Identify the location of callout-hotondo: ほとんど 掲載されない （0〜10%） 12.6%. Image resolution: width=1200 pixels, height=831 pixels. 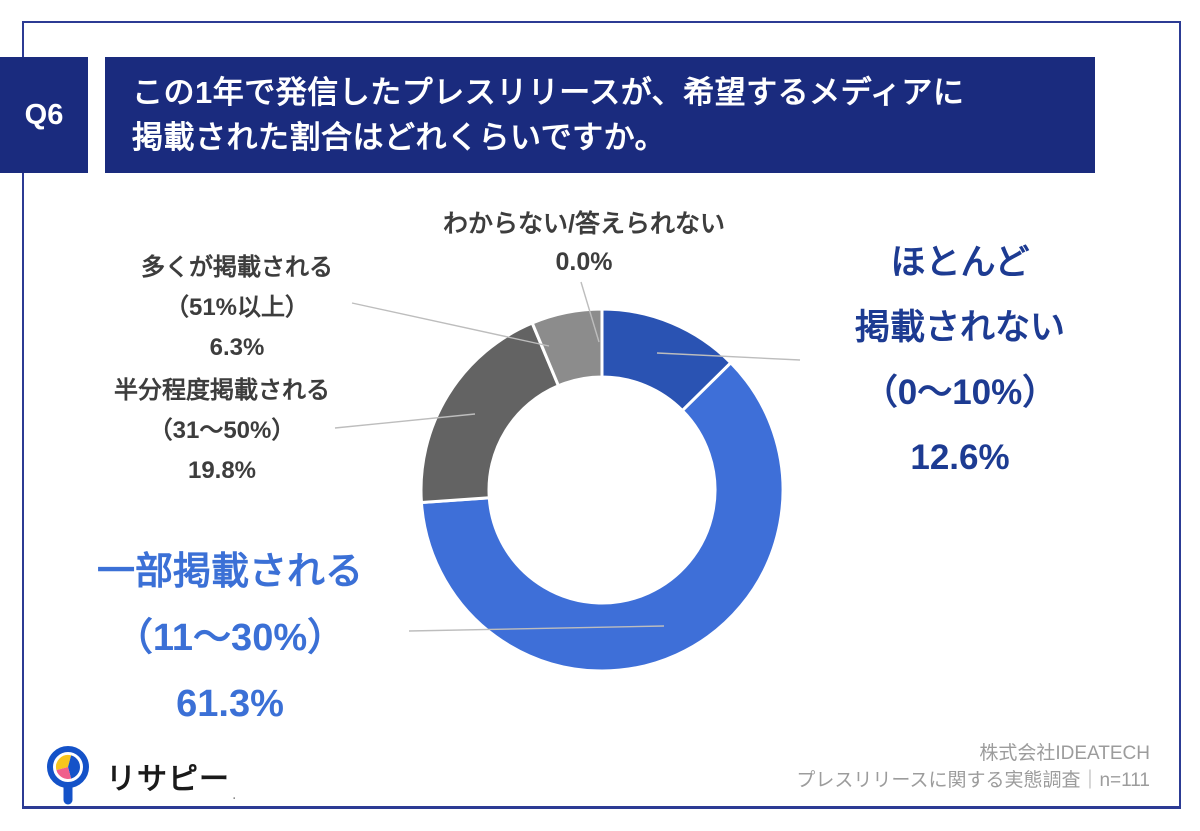
(960, 360).